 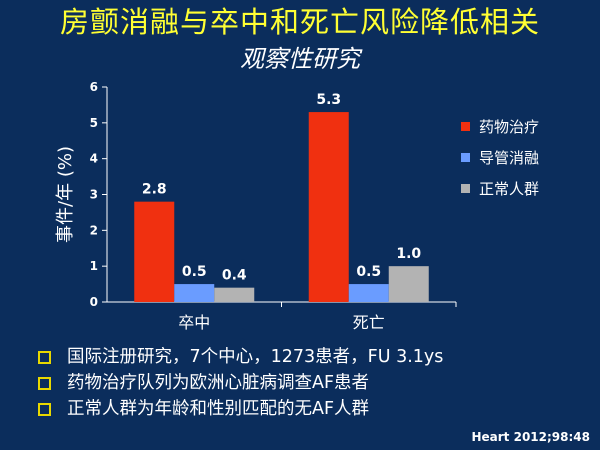 I want to click on citation: Heart 2012;98:48, so click(x=530, y=437).